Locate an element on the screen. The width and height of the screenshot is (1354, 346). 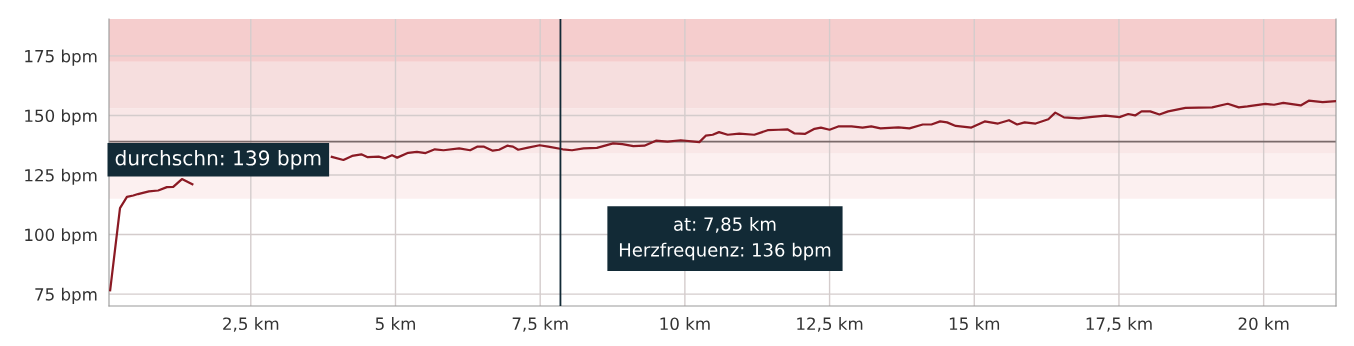
annotation: at: 7,85 km Herzfrequenz: 136 bpm is located at coordinates (725, 238).